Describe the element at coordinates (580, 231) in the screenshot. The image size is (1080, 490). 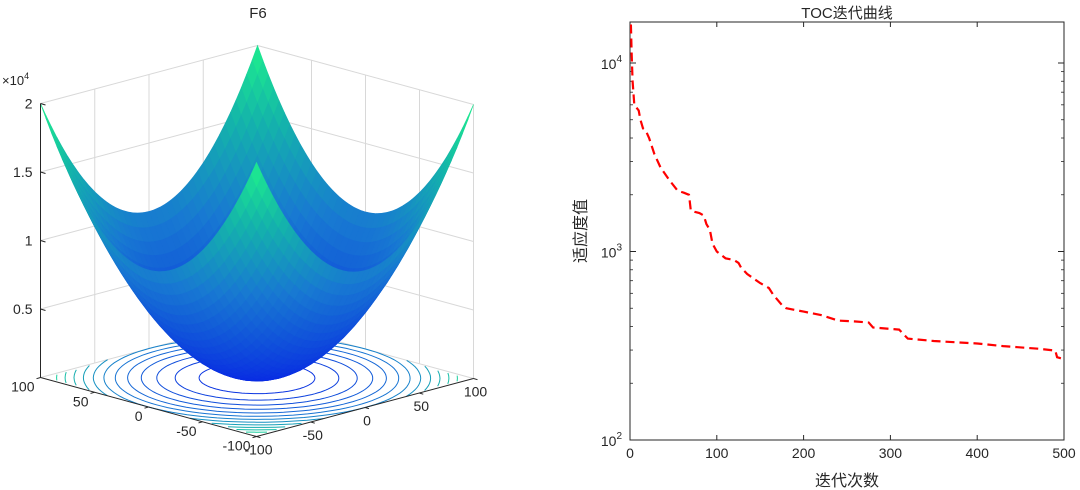
I see `y-axis-label: 适应度值` at that location.